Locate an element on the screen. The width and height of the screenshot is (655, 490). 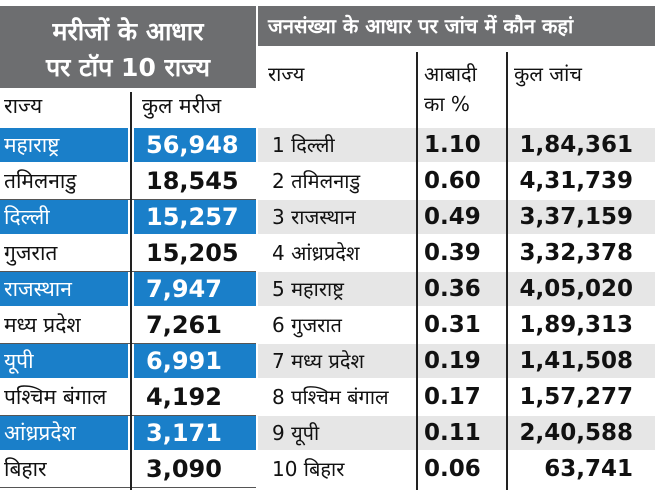
right-col-pop-header-line2: का % is located at coordinates (447, 104).